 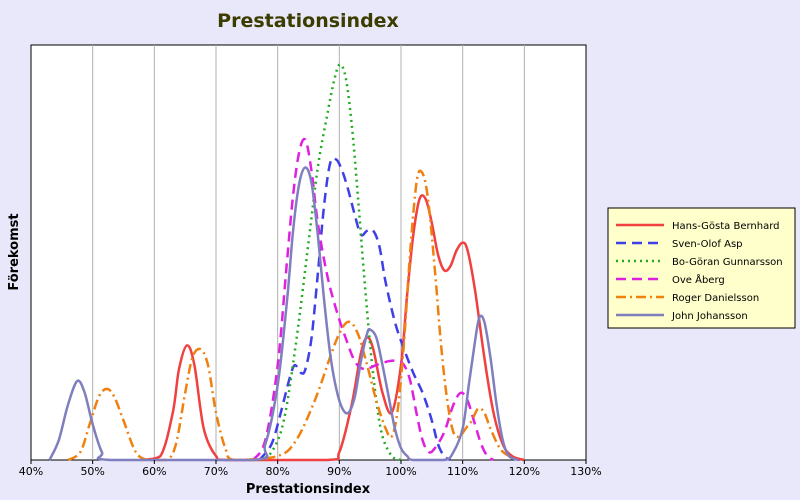 I want to click on x-tick-label: 110%, so click(x=462, y=471).